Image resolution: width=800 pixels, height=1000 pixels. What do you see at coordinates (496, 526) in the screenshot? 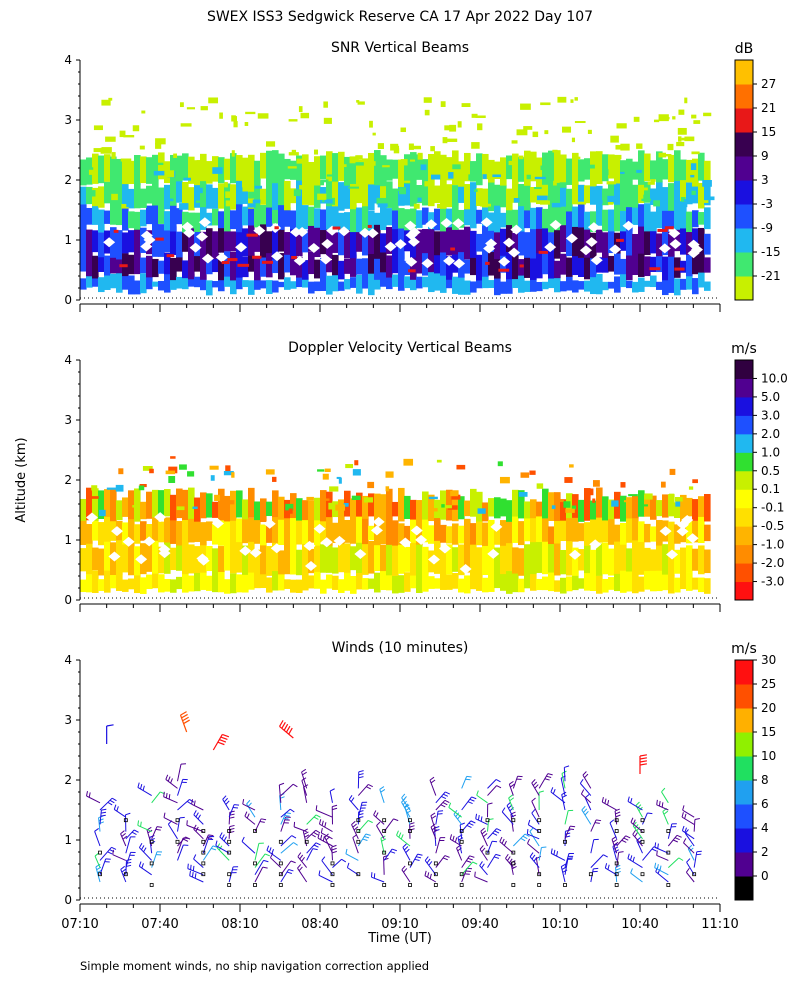
I see `doppler-gap` at bounding box center [496, 526].